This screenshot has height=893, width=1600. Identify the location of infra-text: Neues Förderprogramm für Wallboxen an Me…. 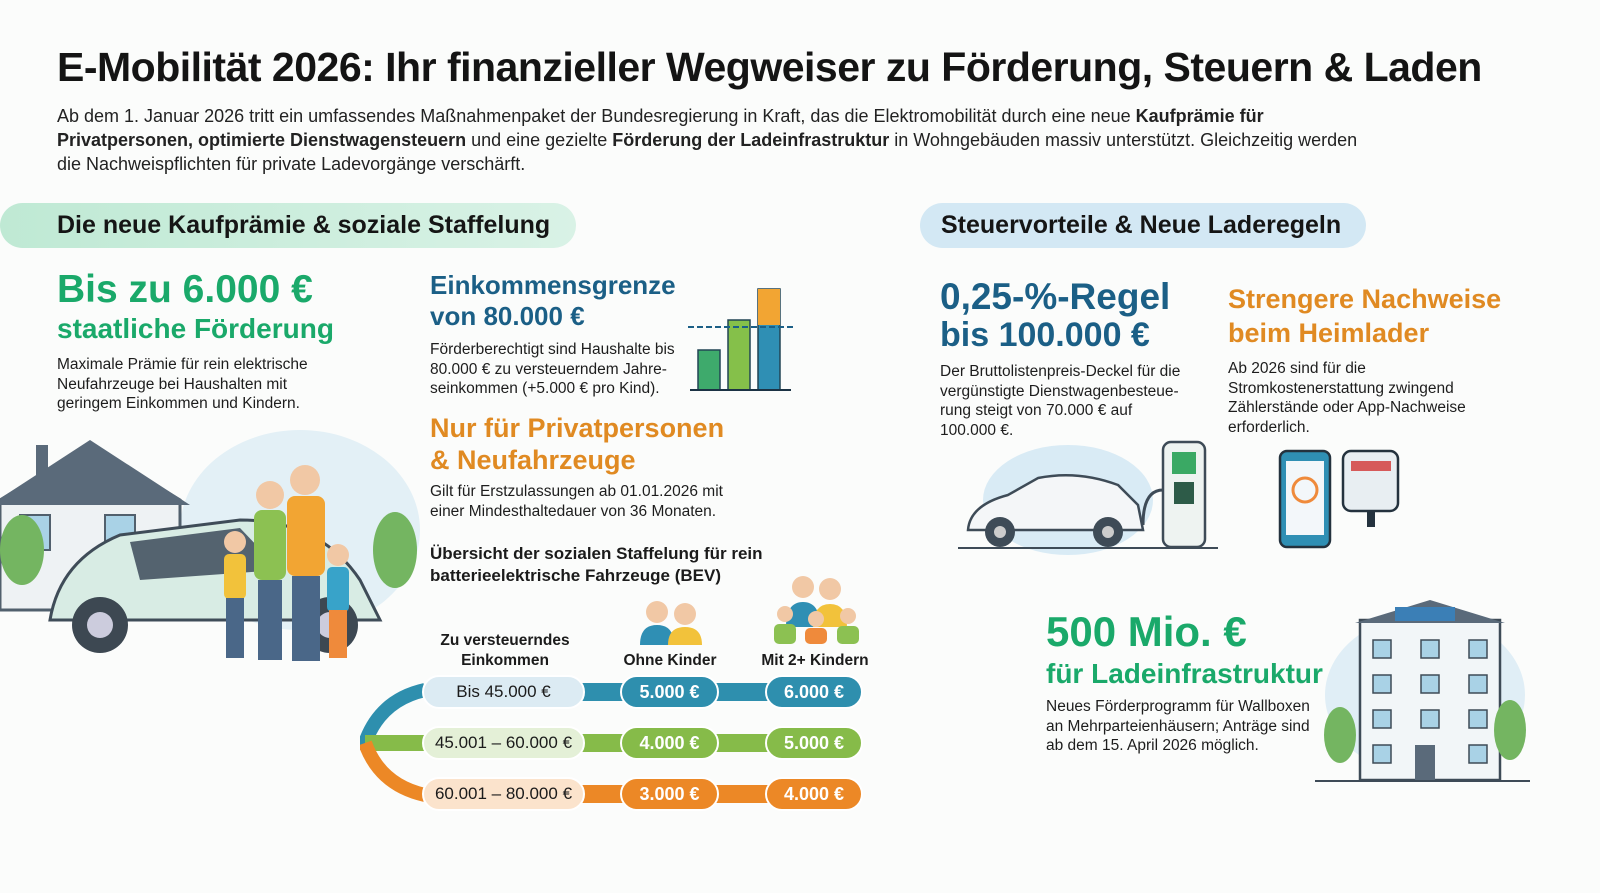
(1178, 726).